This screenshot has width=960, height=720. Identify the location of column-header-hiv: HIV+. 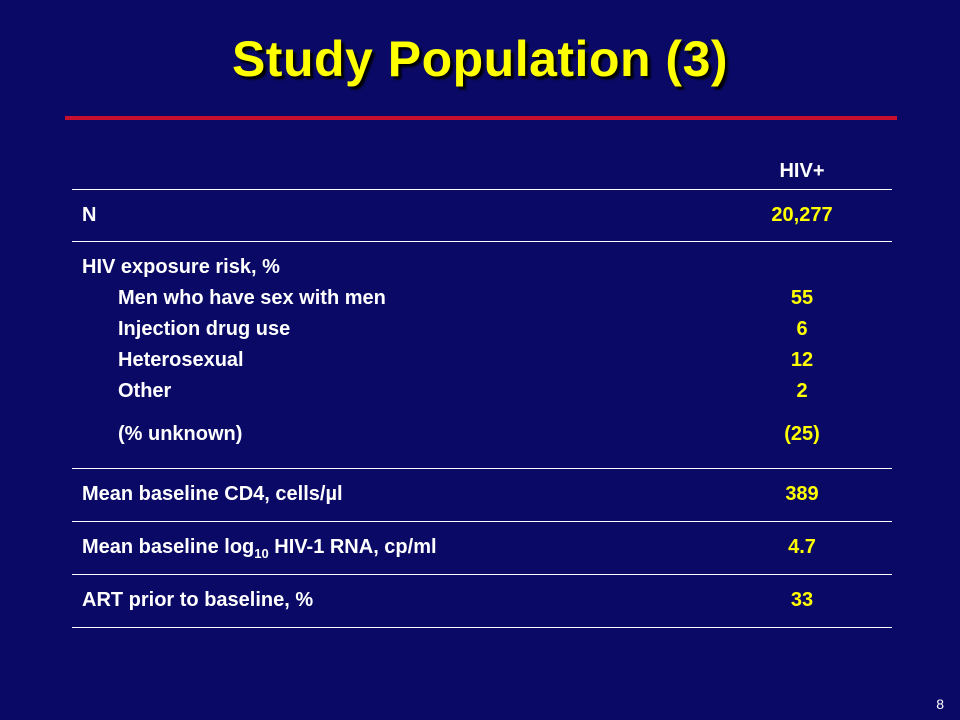
(802, 171).